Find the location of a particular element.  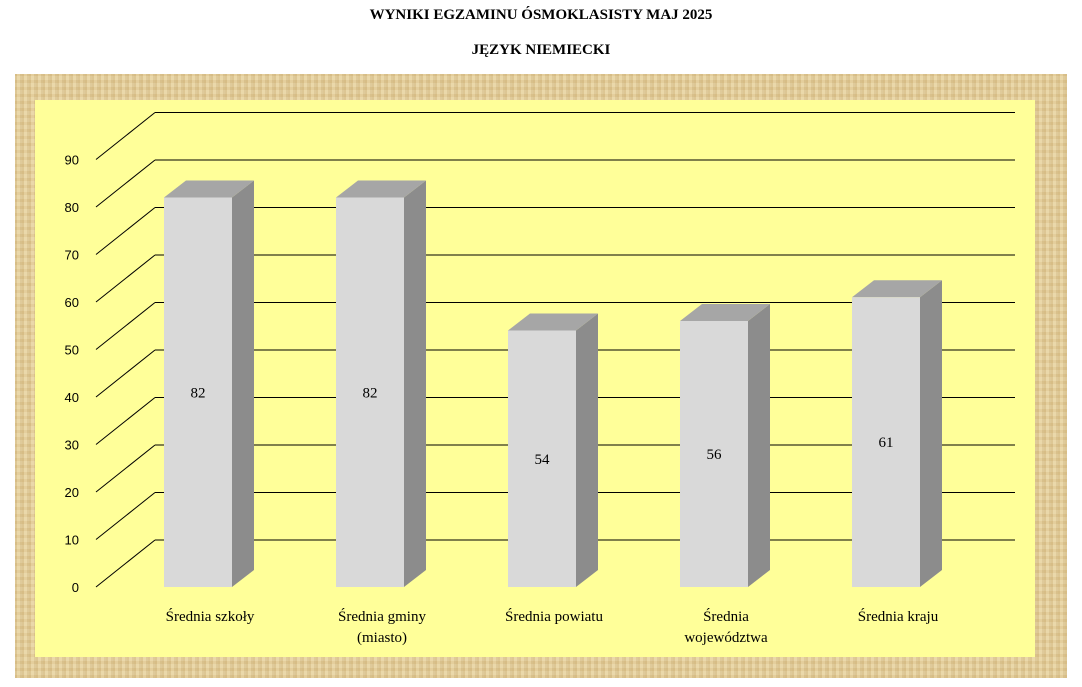

y-tick-label: 80 is located at coordinates (72, 207).